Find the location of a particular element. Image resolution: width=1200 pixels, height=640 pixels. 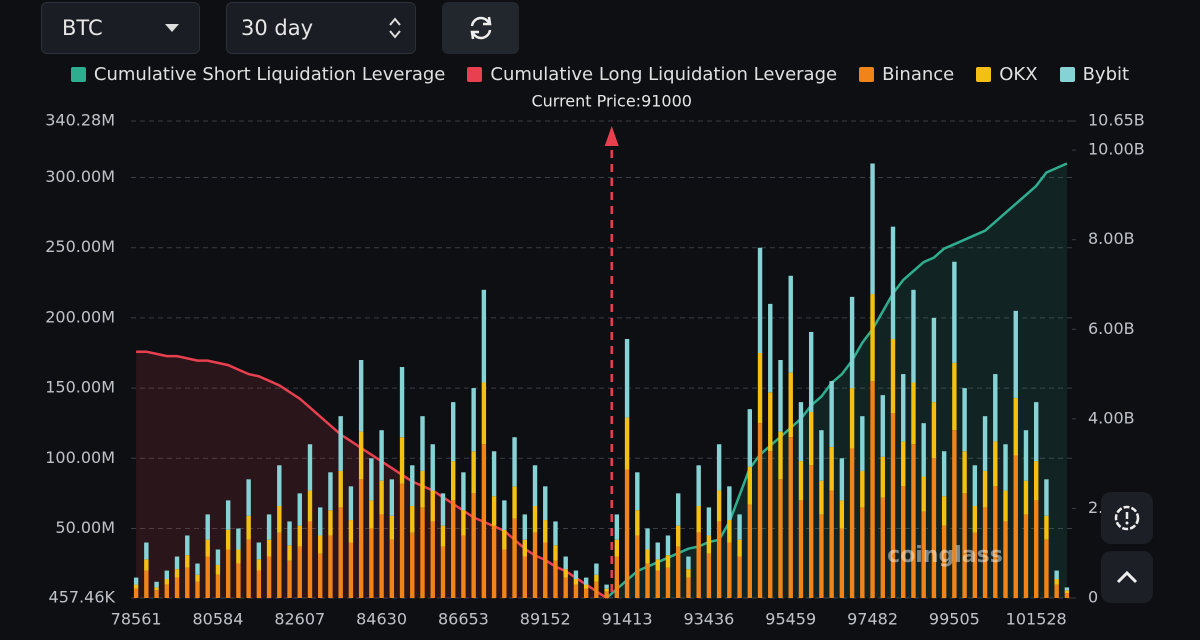

legend-item: Cumulative Long Liquidation Leverage is located at coordinates (652, 74).